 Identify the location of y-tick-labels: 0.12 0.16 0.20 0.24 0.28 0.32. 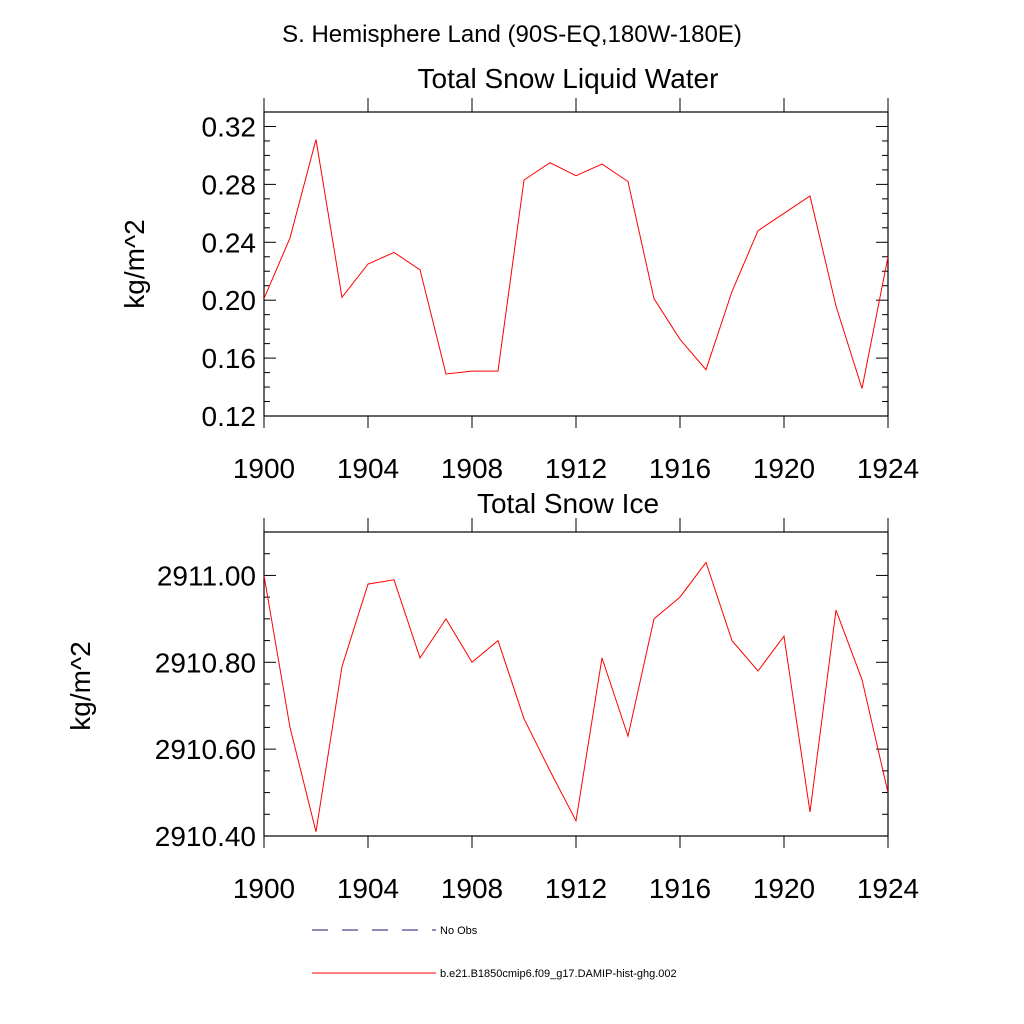
(229, 271).